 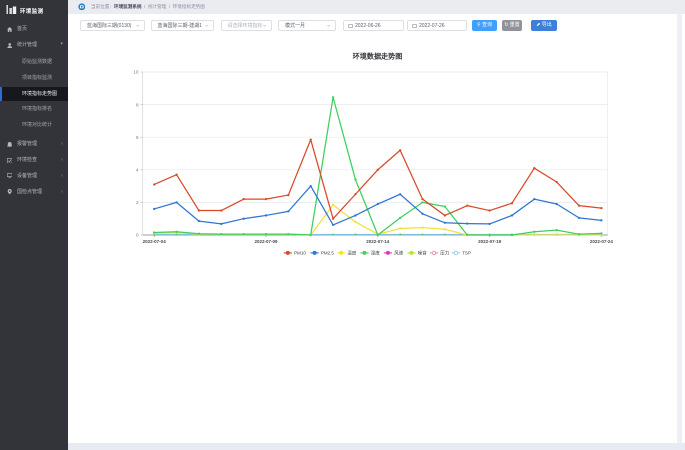 I want to click on svg-text: 环境数据走势图, so click(x=378, y=56).